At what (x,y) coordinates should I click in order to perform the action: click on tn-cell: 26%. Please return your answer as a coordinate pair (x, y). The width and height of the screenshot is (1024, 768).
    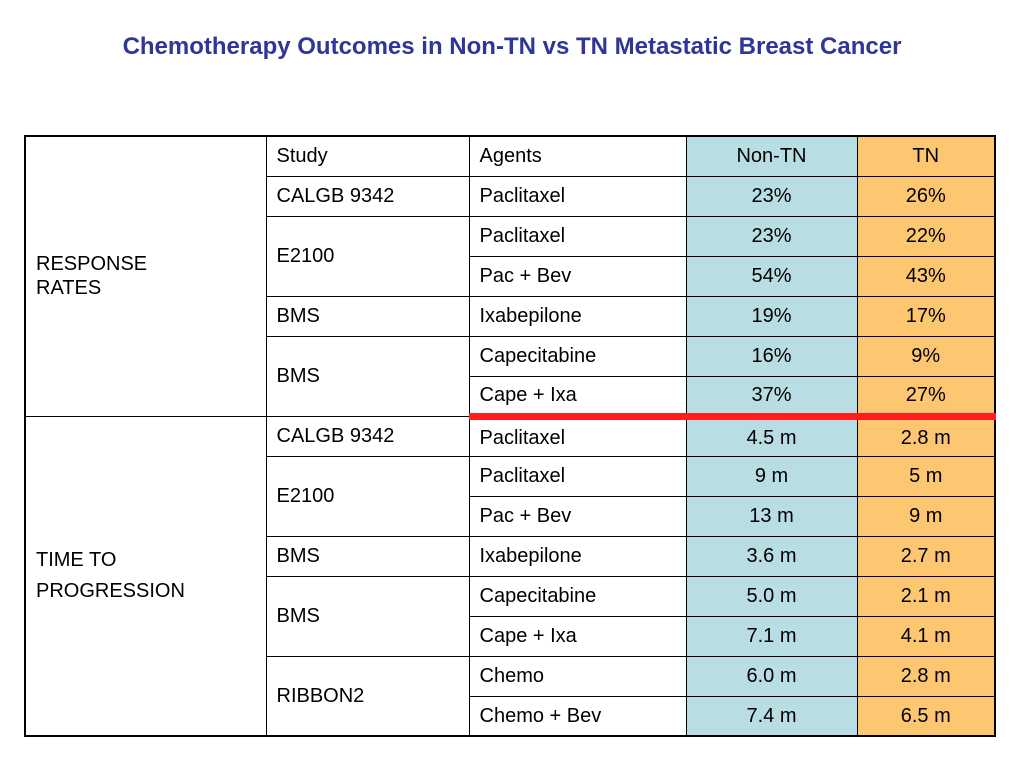
    Looking at the image, I should click on (926, 196).